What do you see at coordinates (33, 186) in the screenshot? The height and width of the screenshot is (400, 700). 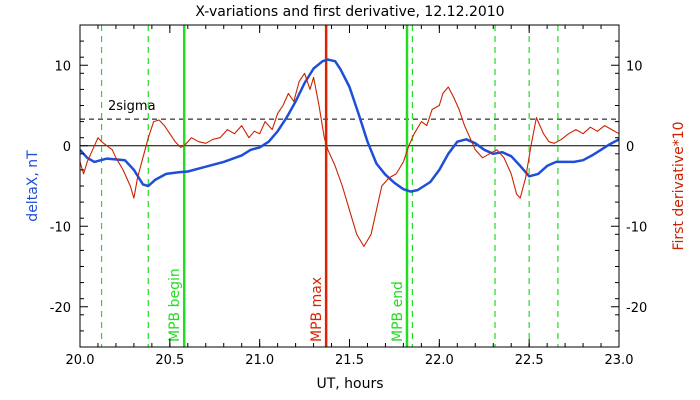 I see `y-axis-left-label: deltaX, nT` at bounding box center [33, 186].